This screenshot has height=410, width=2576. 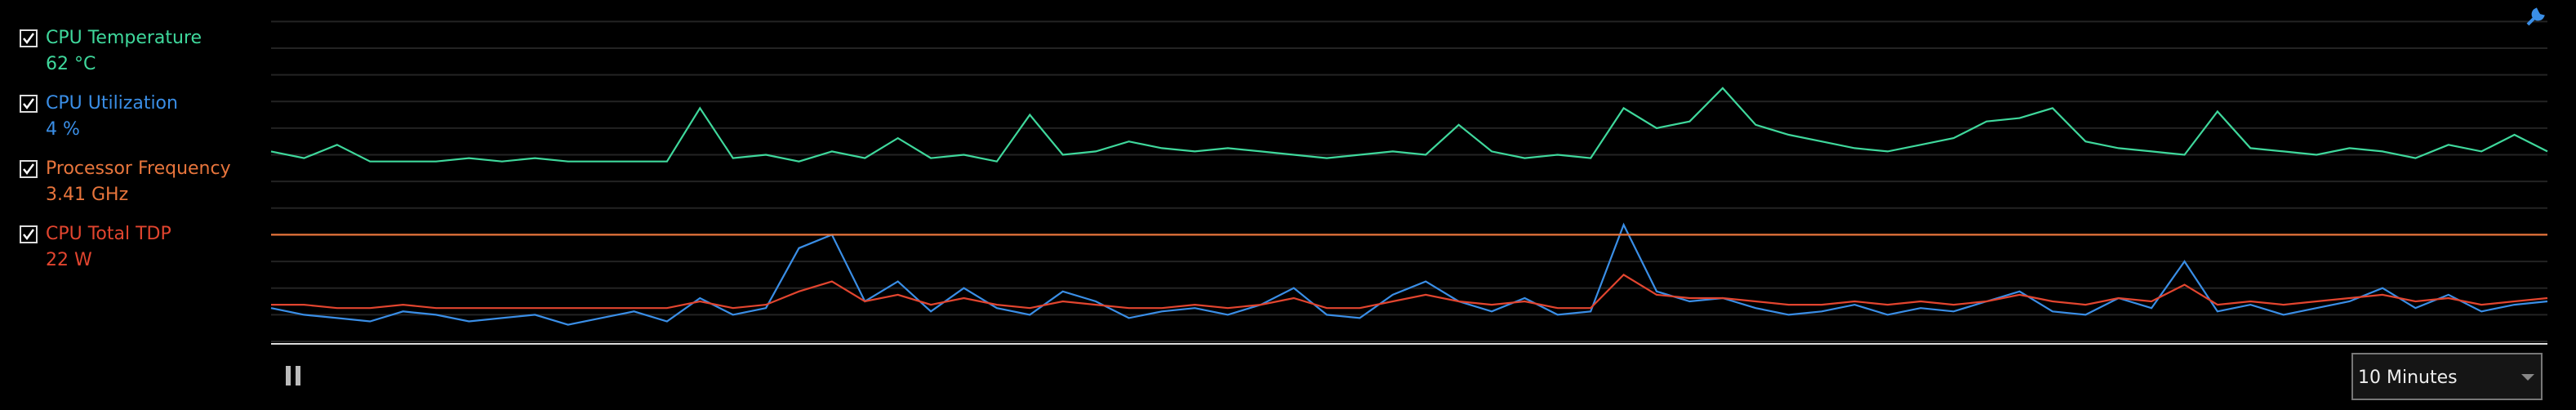 What do you see at coordinates (293, 375) in the screenshot?
I see `pause-button` at bounding box center [293, 375].